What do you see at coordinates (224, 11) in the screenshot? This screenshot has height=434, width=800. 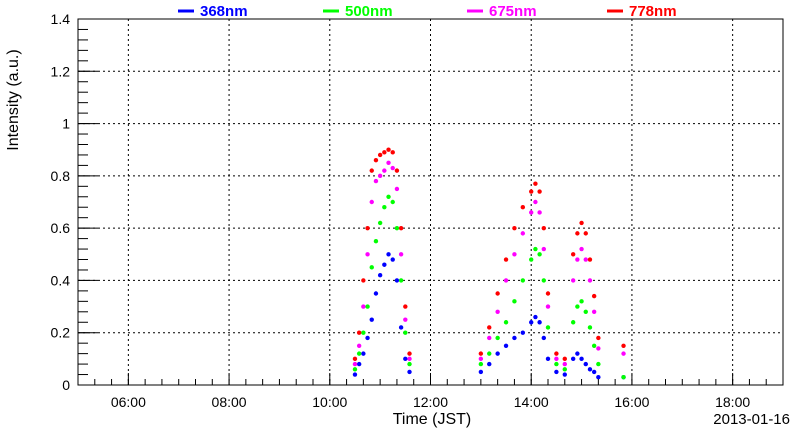 I see `legend-label: 368nm` at bounding box center [224, 11].